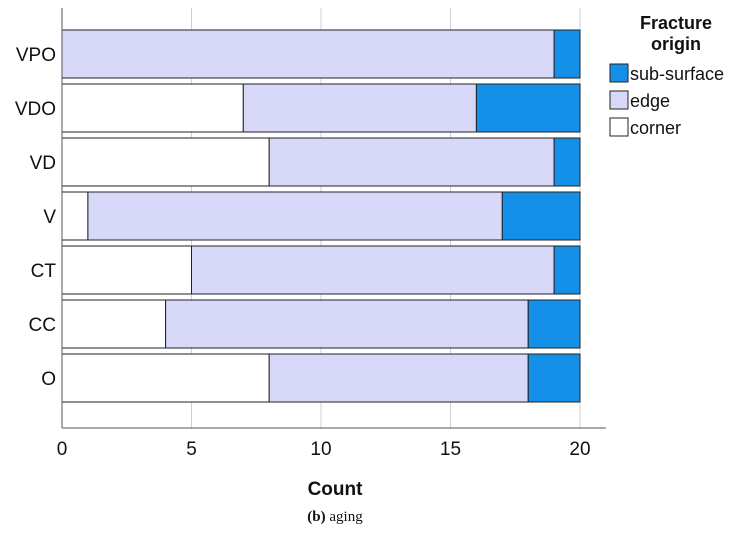 Image resolution: width=748 pixels, height=538 pixels. I want to click on y-tick-cc: CC, so click(42, 325).